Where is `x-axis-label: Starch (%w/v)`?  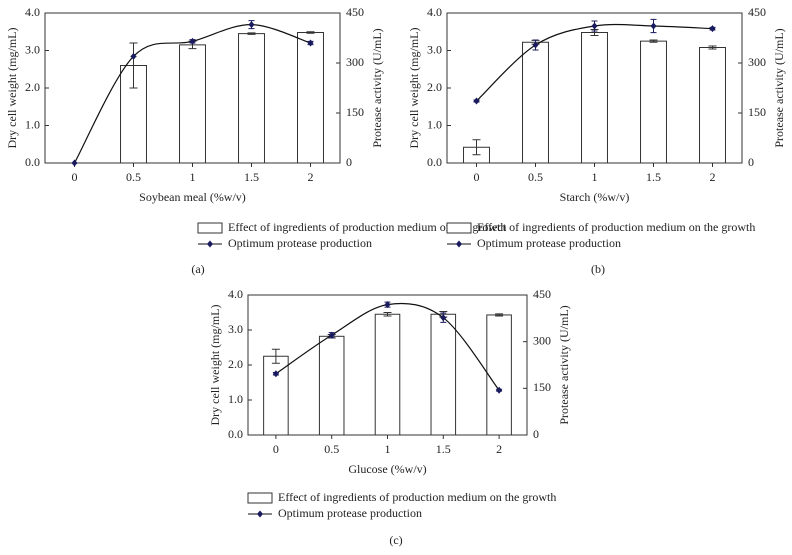 x-axis-label: Starch (%w/v) is located at coordinates (595, 197).